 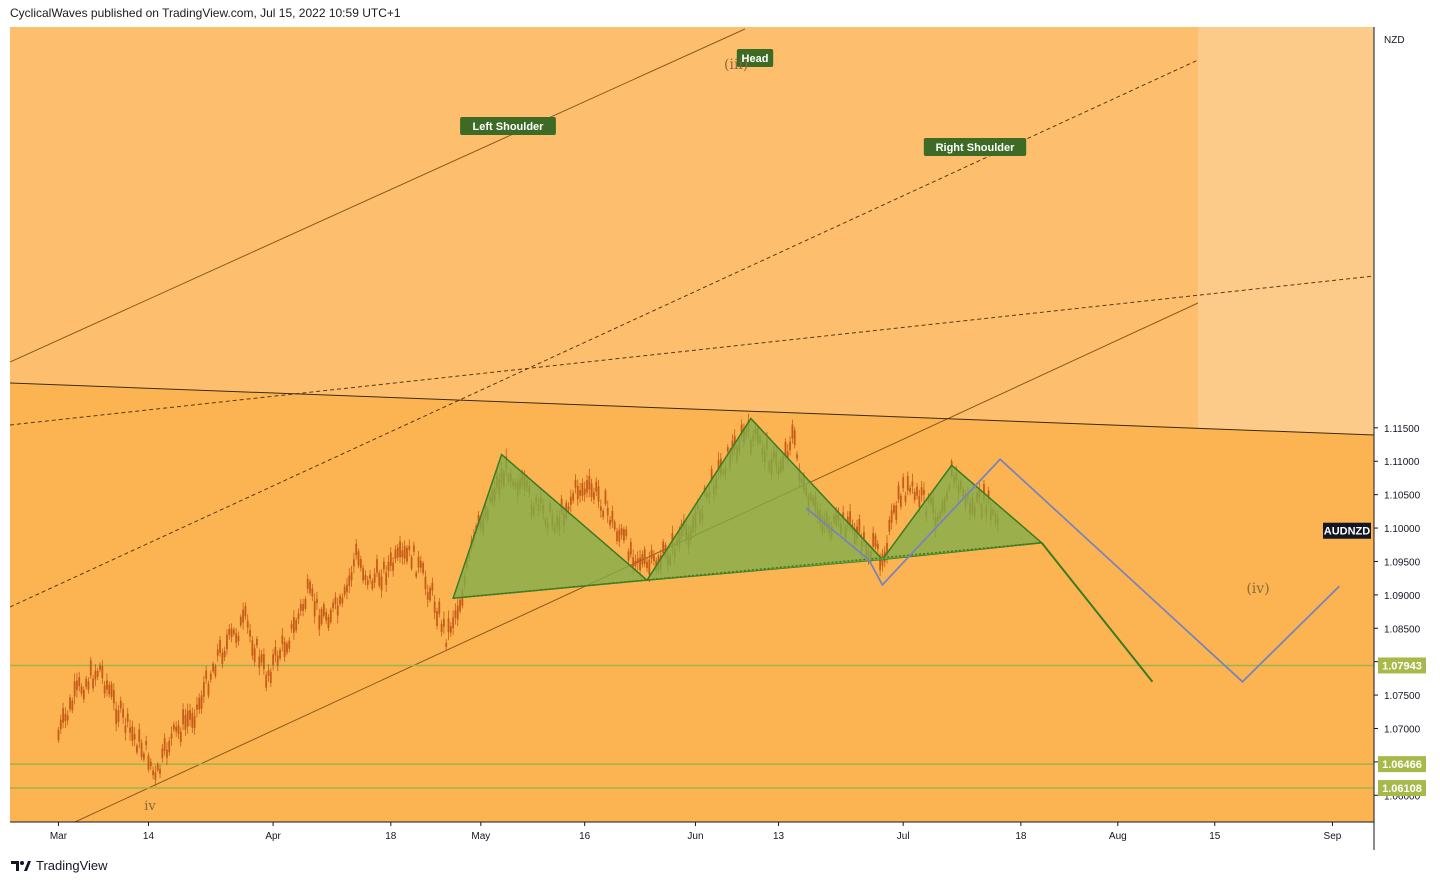 I want to click on y-tick-label-9: 1.07000, so click(x=1402, y=729).